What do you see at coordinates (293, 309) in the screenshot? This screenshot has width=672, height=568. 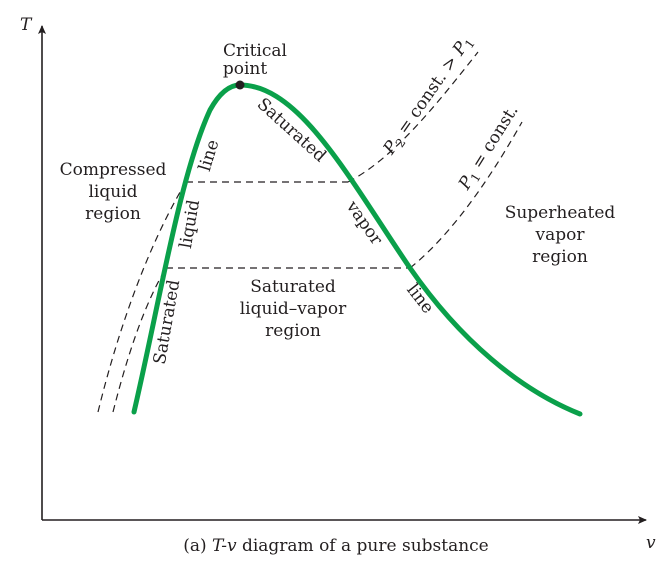 I see `mixture-region-label-line2: liquid–vapor` at bounding box center [293, 309].